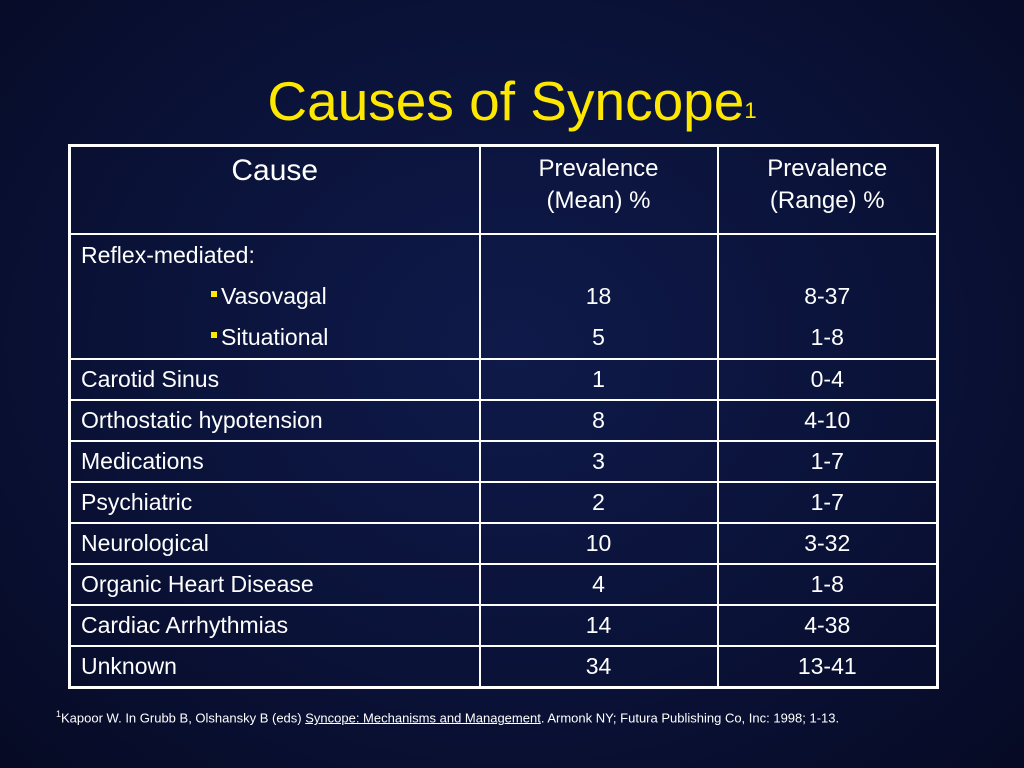 Image resolution: width=1024 pixels, height=768 pixels. I want to click on cell-range: 13-41, so click(827, 667).